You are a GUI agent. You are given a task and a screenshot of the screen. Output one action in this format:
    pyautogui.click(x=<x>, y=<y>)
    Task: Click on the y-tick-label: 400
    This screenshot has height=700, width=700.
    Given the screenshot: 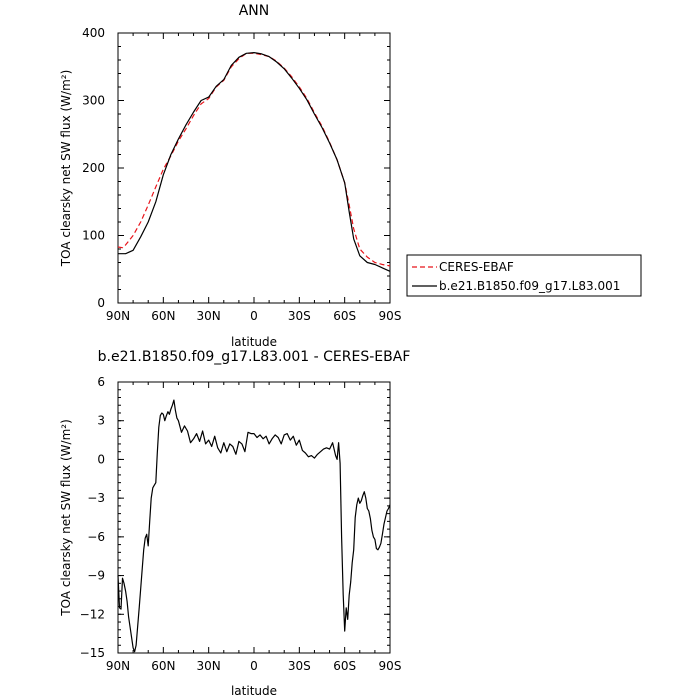 What is the action you would take?
    pyautogui.click(x=93, y=33)
    